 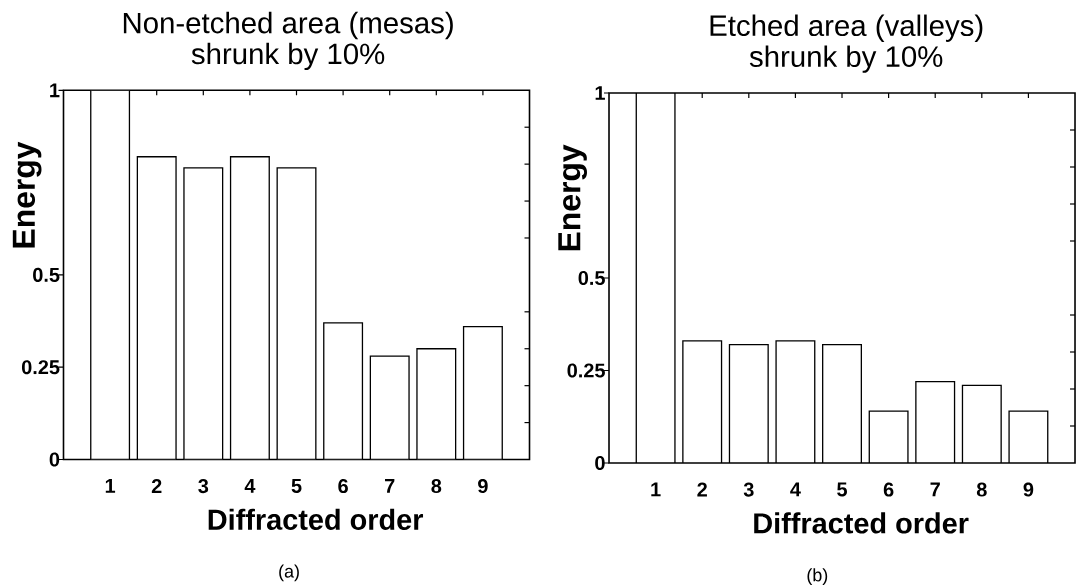 I want to click on chart-title: Non-etched area (mesas), so click(x=288, y=25).